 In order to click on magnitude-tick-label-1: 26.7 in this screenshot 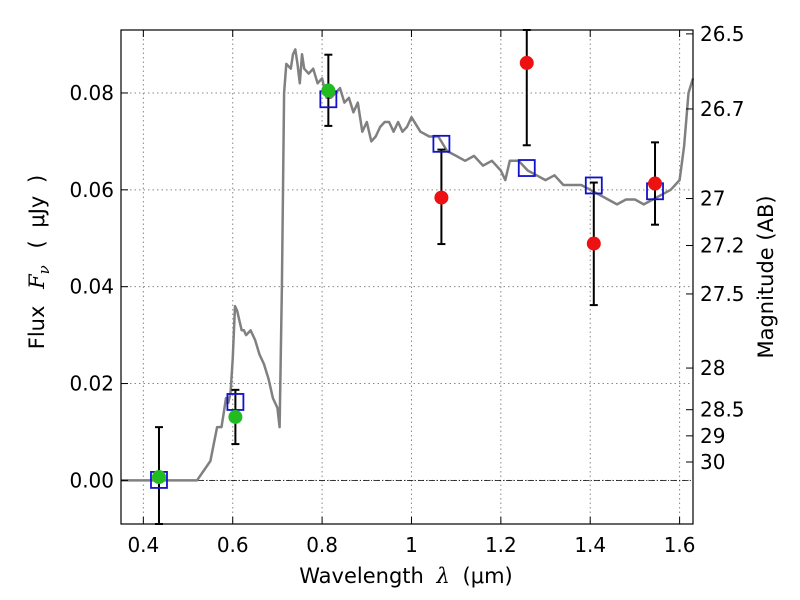, I will do `click(722, 109)`.